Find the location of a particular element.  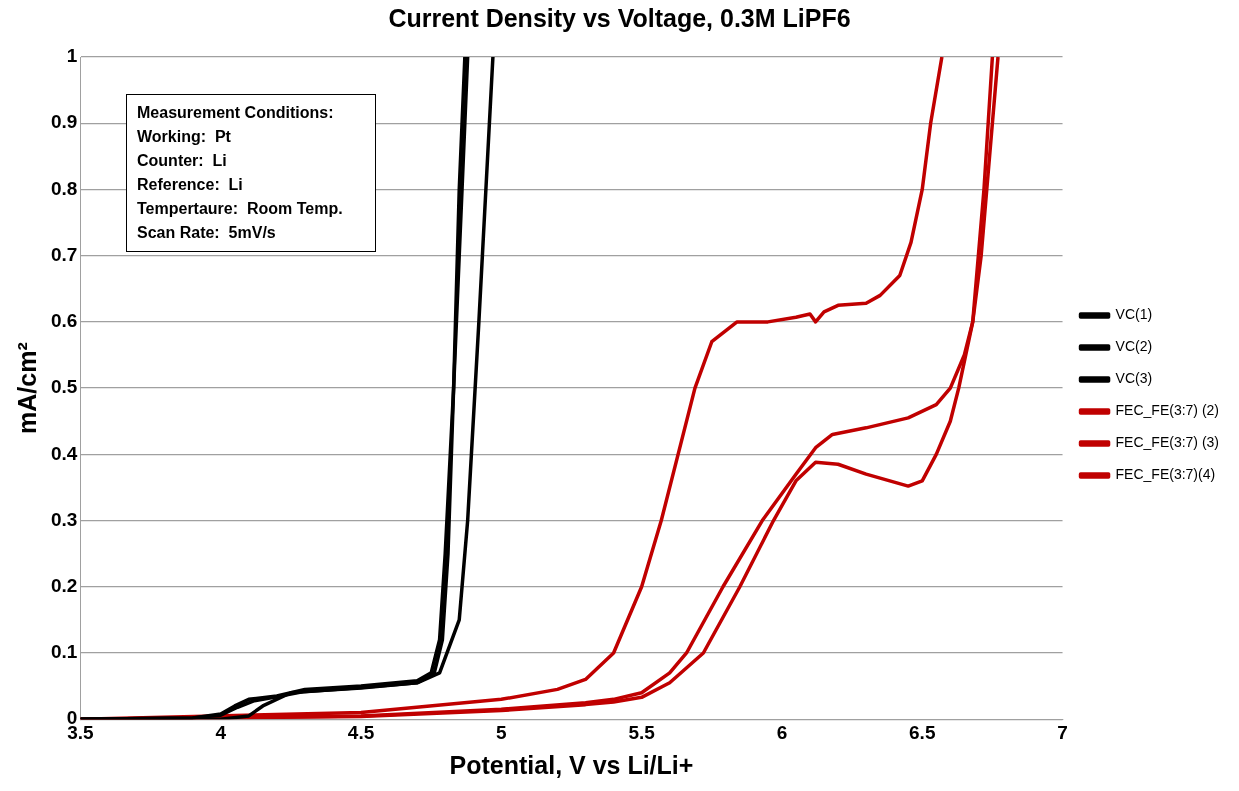

y-tick-label: 0.7 is located at coordinates (64, 254).